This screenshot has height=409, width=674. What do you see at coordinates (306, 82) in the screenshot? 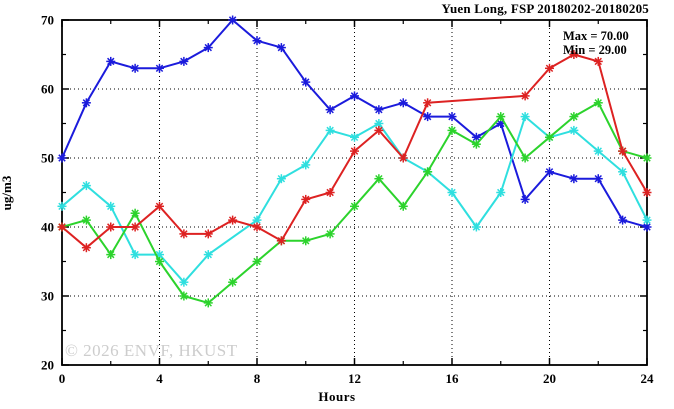
I see `data-point-blue-h10` at bounding box center [306, 82].